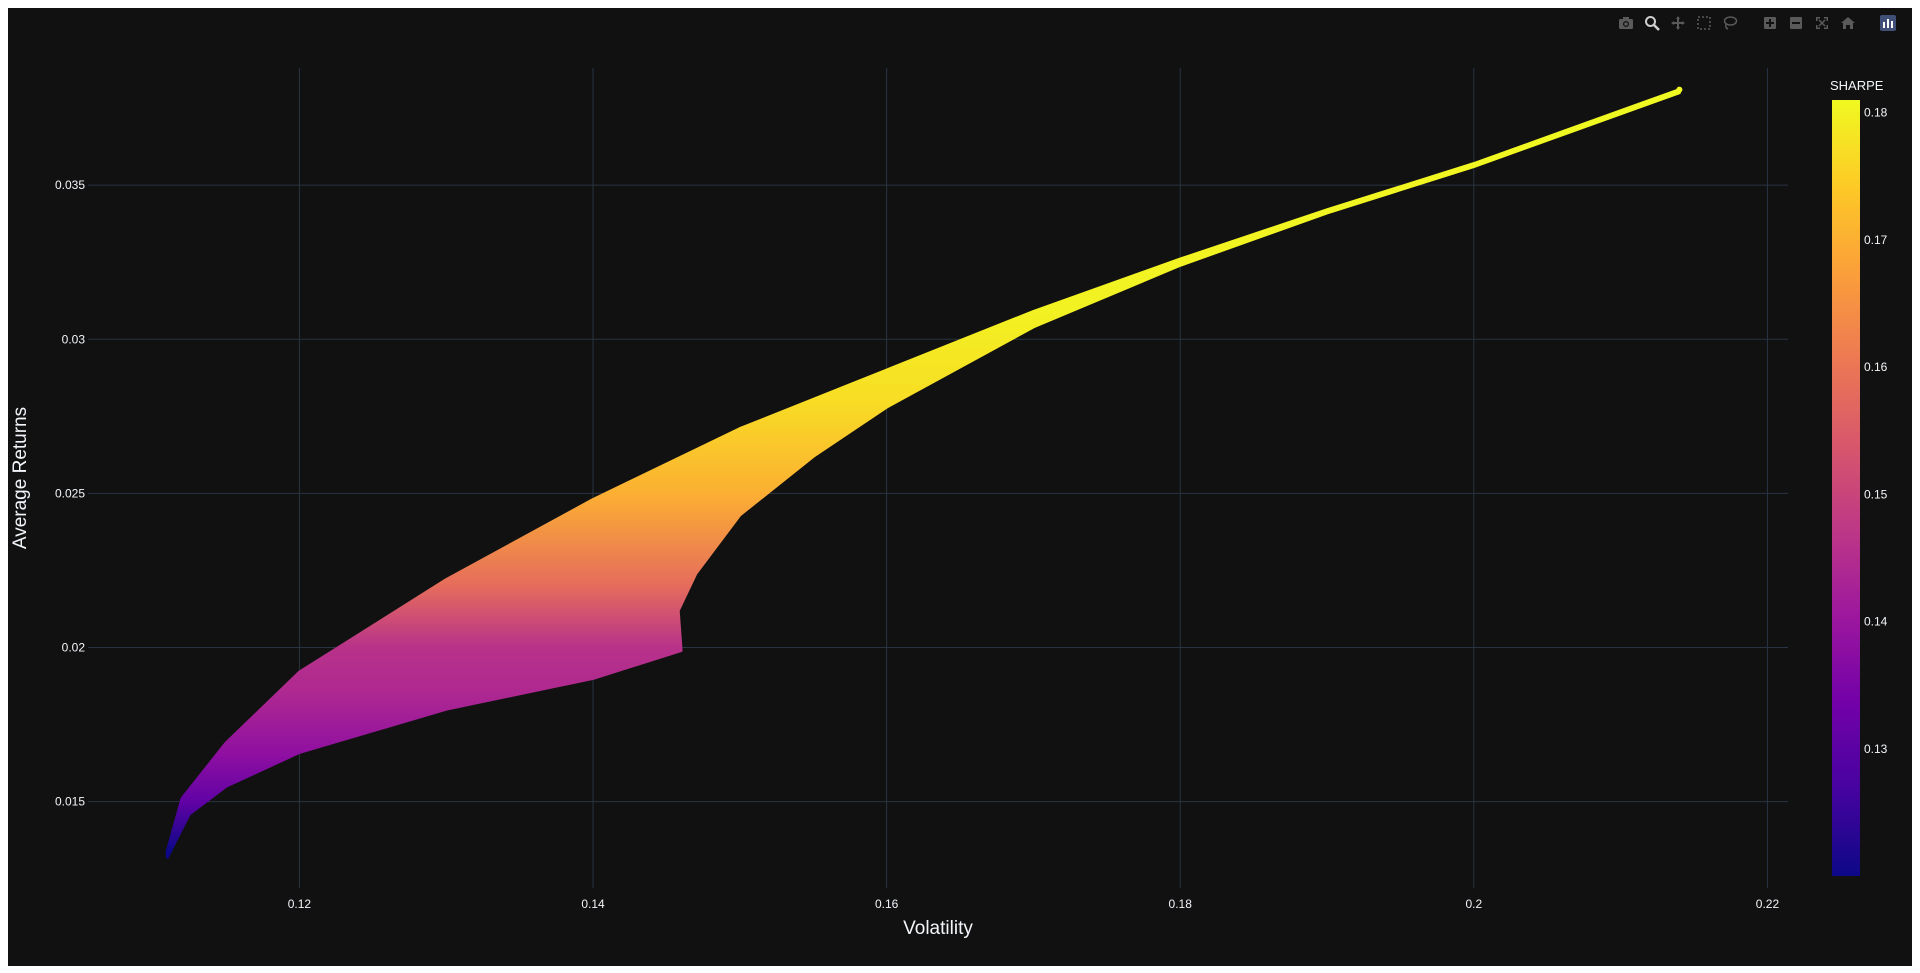  I want to click on box-select-icon, so click(1704, 23).